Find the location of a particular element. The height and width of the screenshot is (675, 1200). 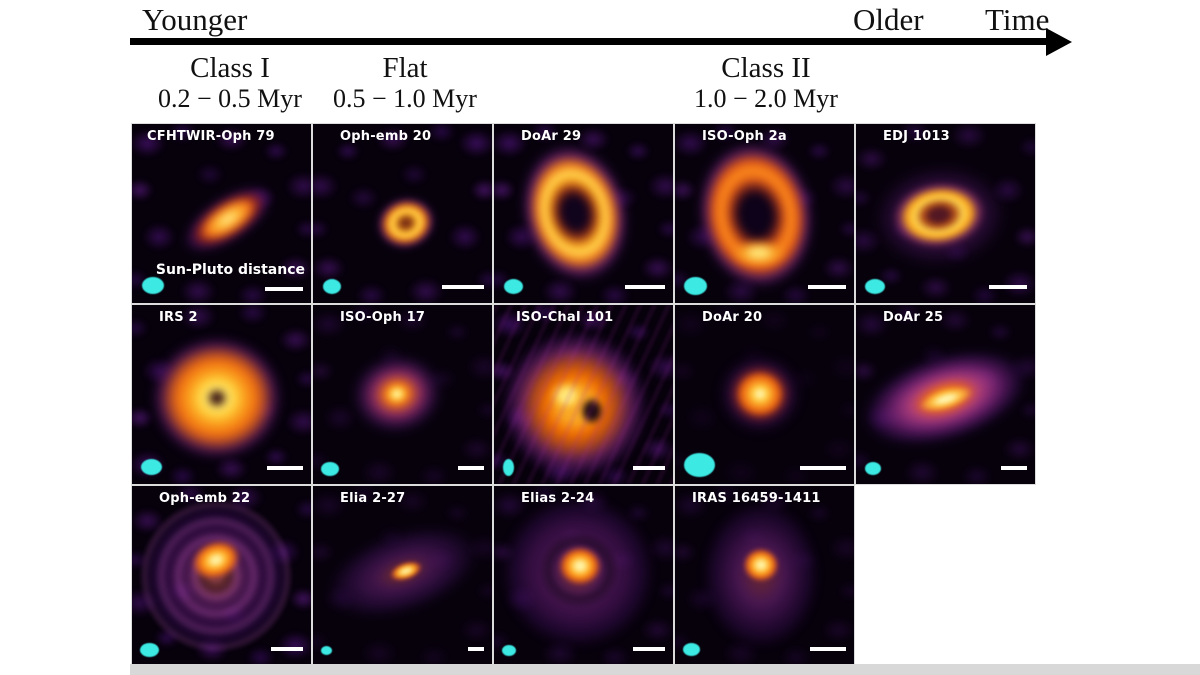

panel-label: DoAr 25 is located at coordinates (913, 317).